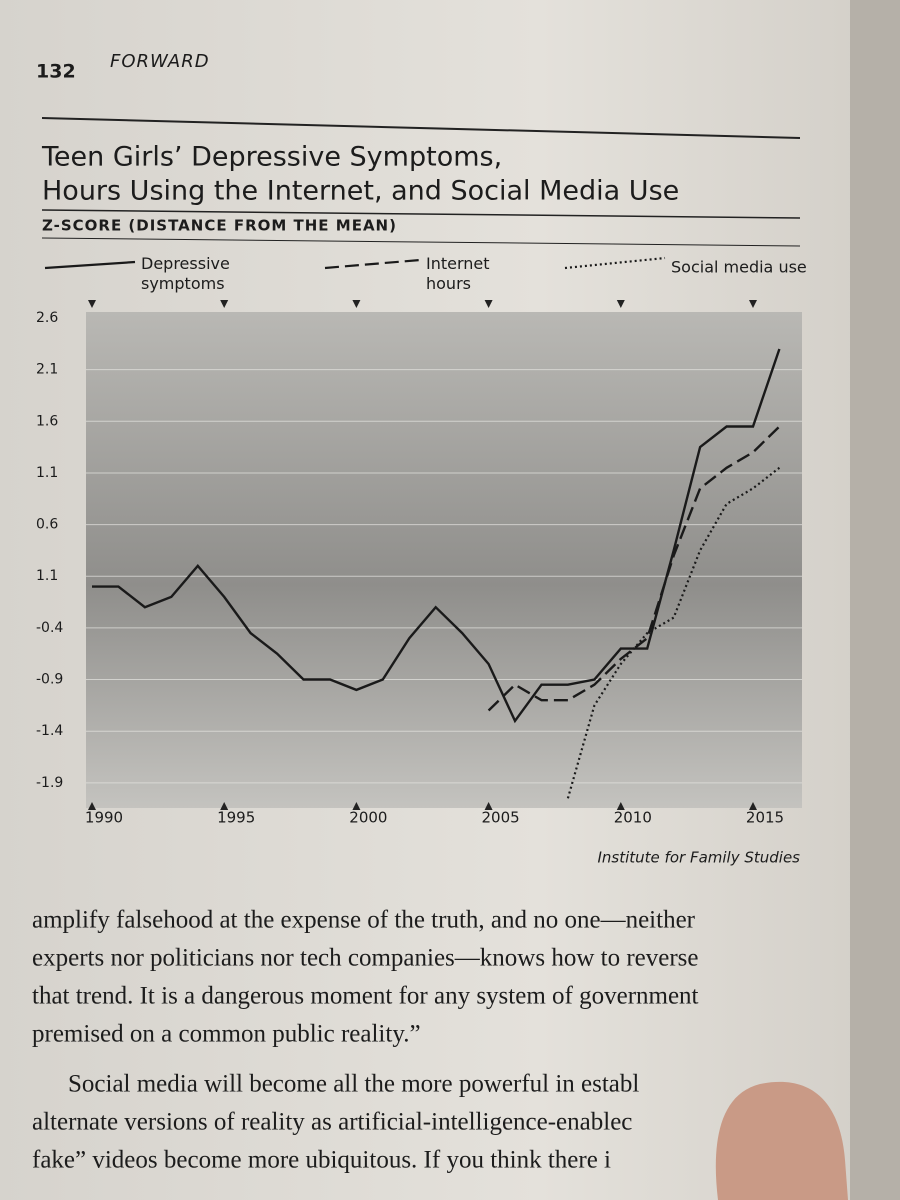 Image resolution: width=900 pixels, height=1200 pixels. I want to click on y-tick-label: 2.1, so click(47, 370).